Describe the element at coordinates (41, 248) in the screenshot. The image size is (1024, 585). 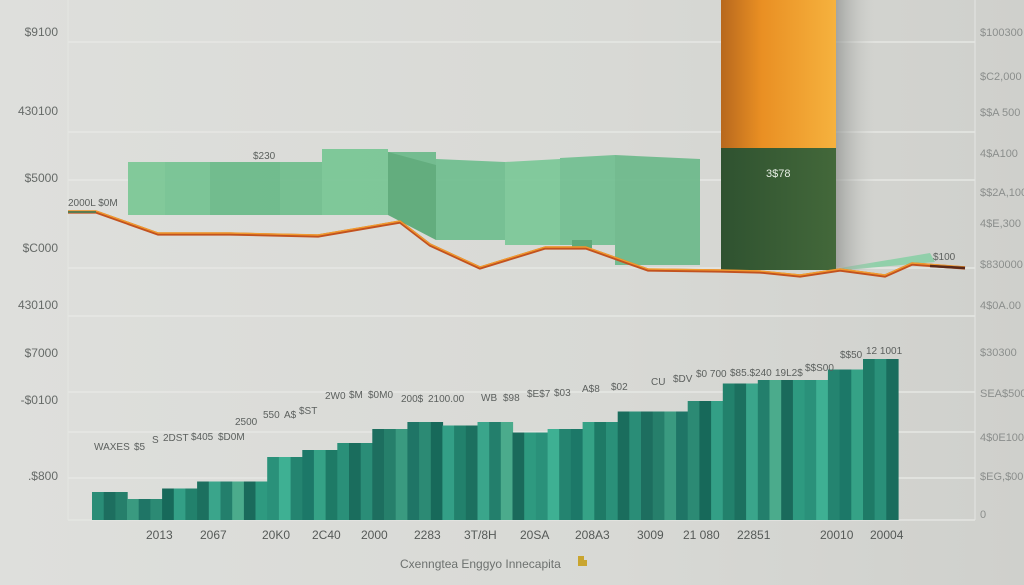
I see `left-y-tick-label: $C000` at that location.